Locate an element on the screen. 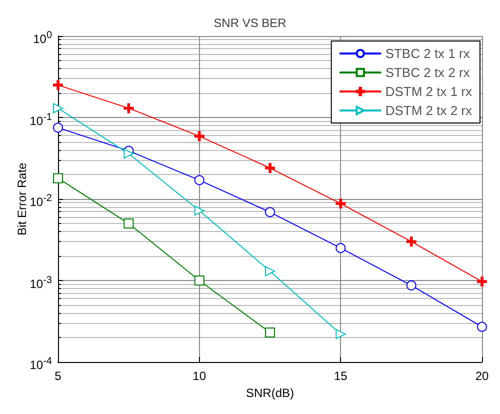 This screenshot has height=414, width=500. y-tick-label: 10$^{0}$ is located at coordinates (42, 38).